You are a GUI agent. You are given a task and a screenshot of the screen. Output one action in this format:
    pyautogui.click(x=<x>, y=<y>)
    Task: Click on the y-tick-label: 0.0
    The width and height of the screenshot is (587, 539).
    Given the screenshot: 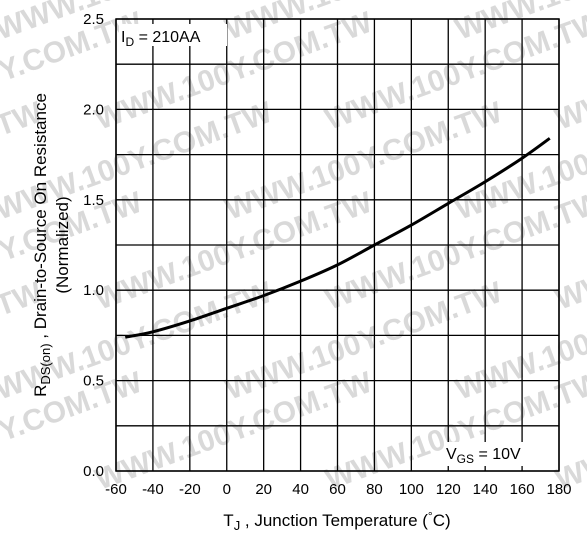 What is the action you would take?
    pyautogui.click(x=93, y=471)
    